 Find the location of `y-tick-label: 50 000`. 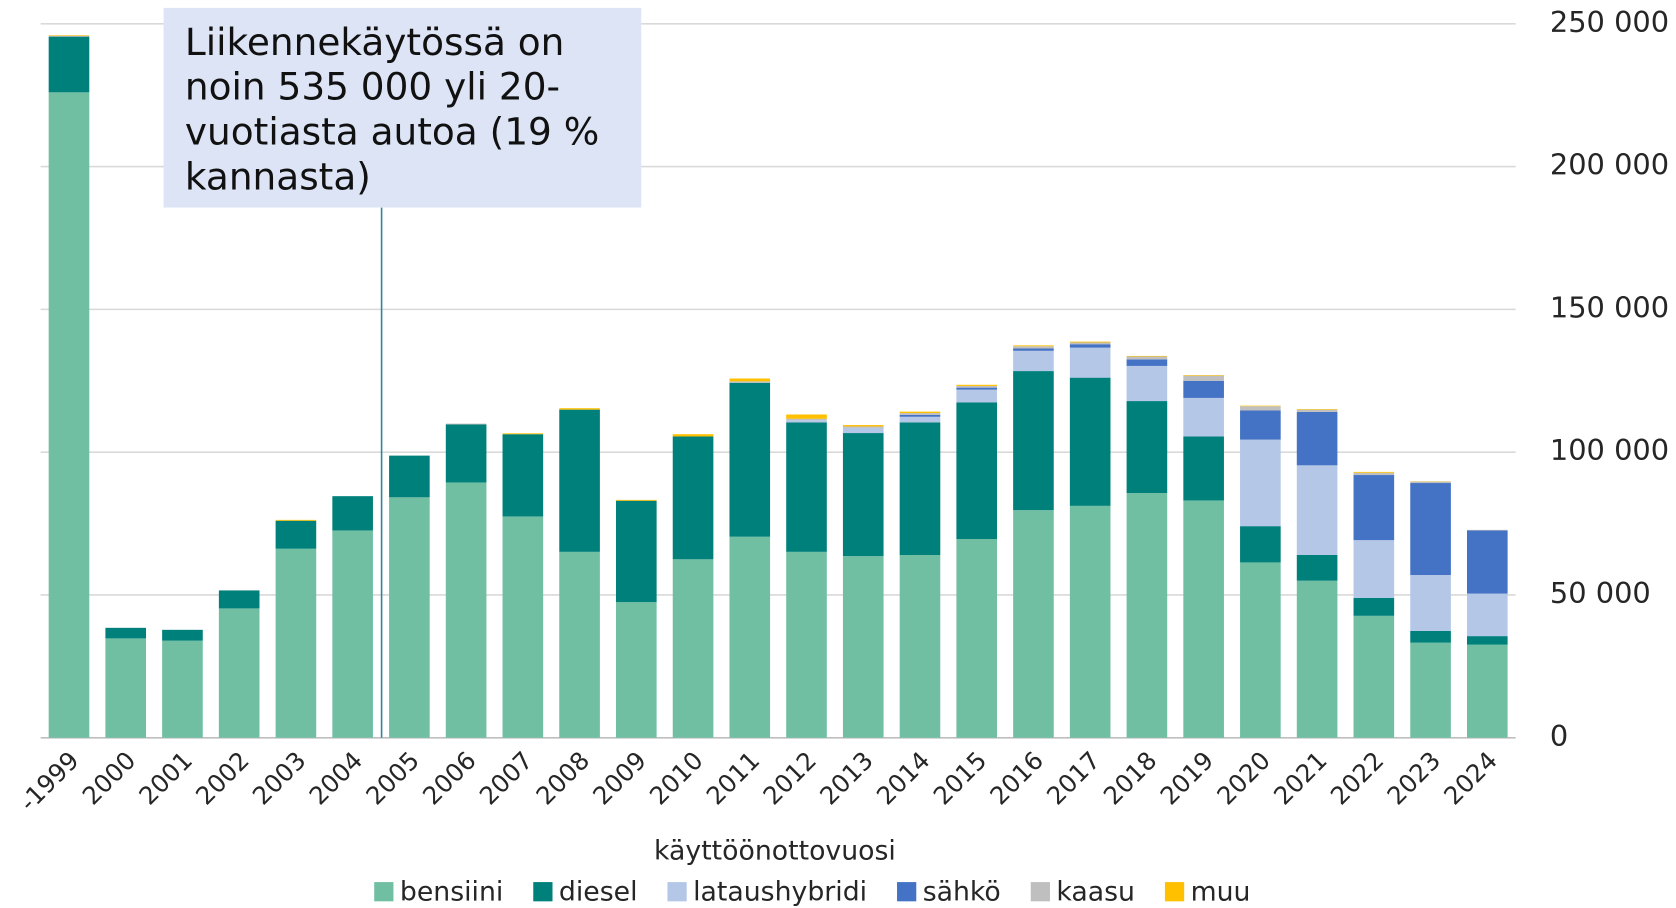

y-tick-label: 50 000 is located at coordinates (1600, 593).